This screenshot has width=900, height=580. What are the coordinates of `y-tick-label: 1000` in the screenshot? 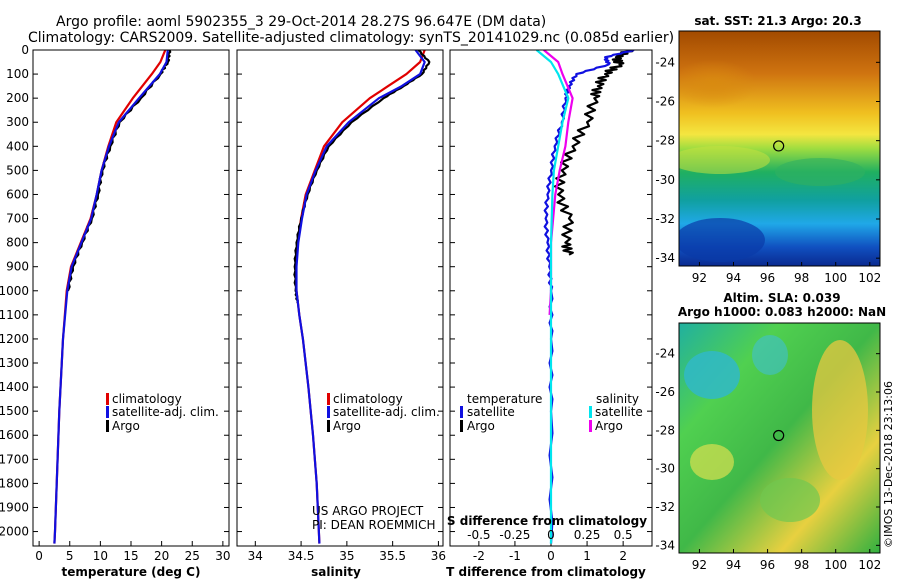 It's located at (14, 291).